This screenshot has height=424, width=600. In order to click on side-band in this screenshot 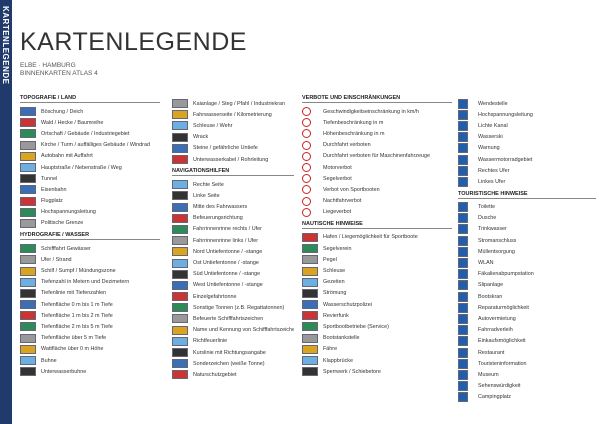, I will do `click(6, 212)`.